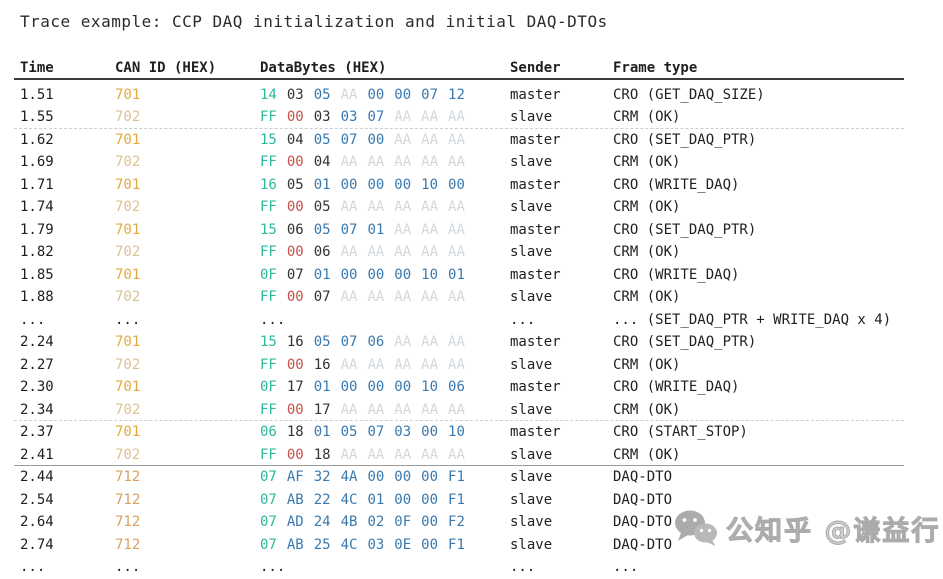  Describe the element at coordinates (655, 68) in the screenshot. I see `column-header-frame-type: Frame type` at that location.